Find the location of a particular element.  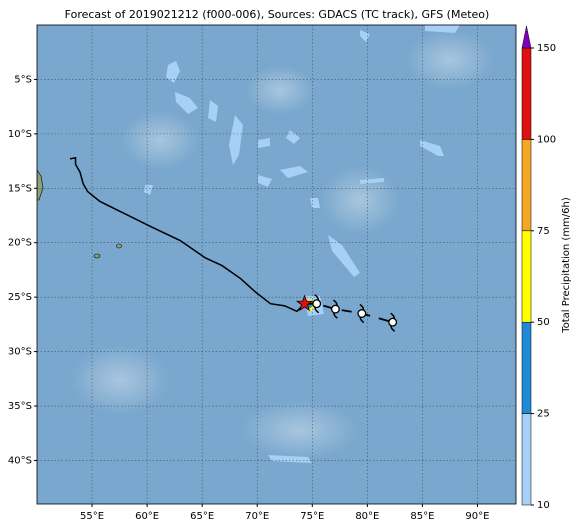

current-position is located at coordinates (304, 303).